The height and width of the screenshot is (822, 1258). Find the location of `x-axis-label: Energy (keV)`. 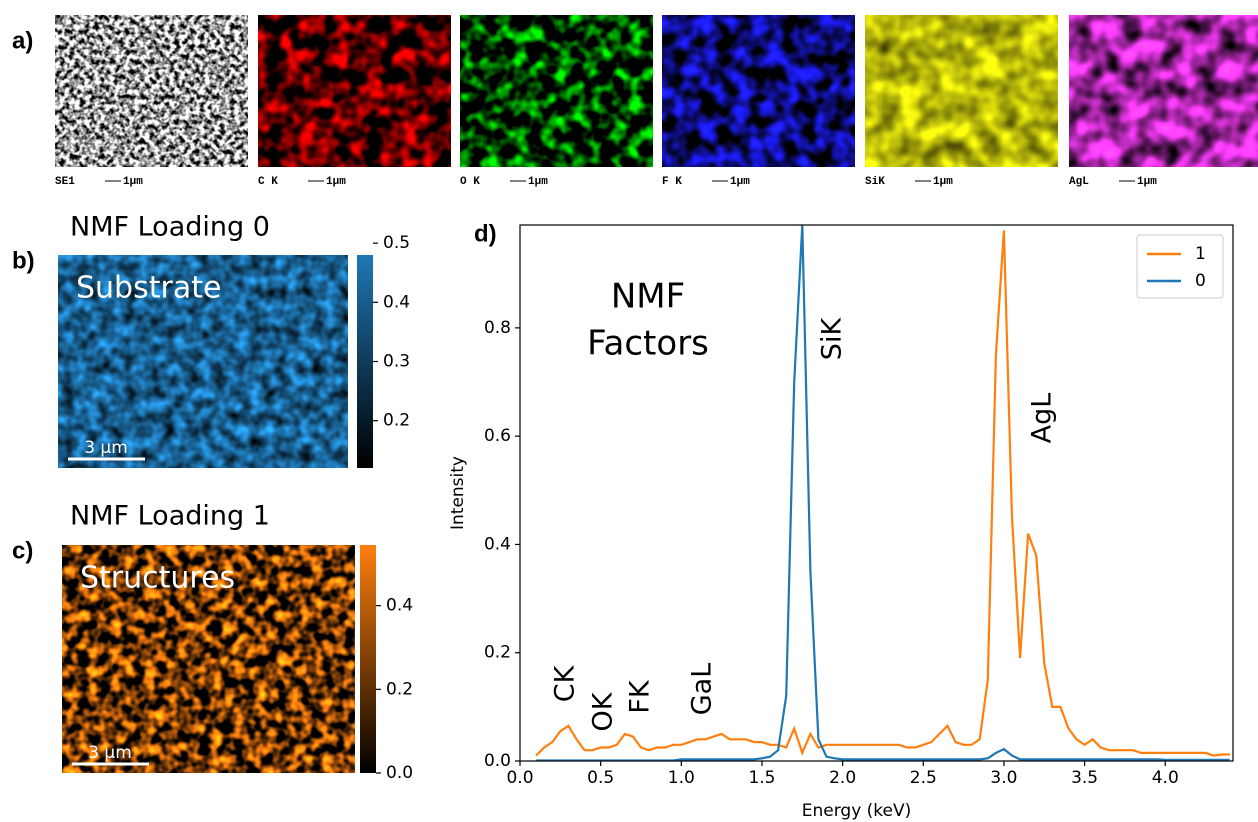

x-axis-label: Energy (keV) is located at coordinates (857, 811).